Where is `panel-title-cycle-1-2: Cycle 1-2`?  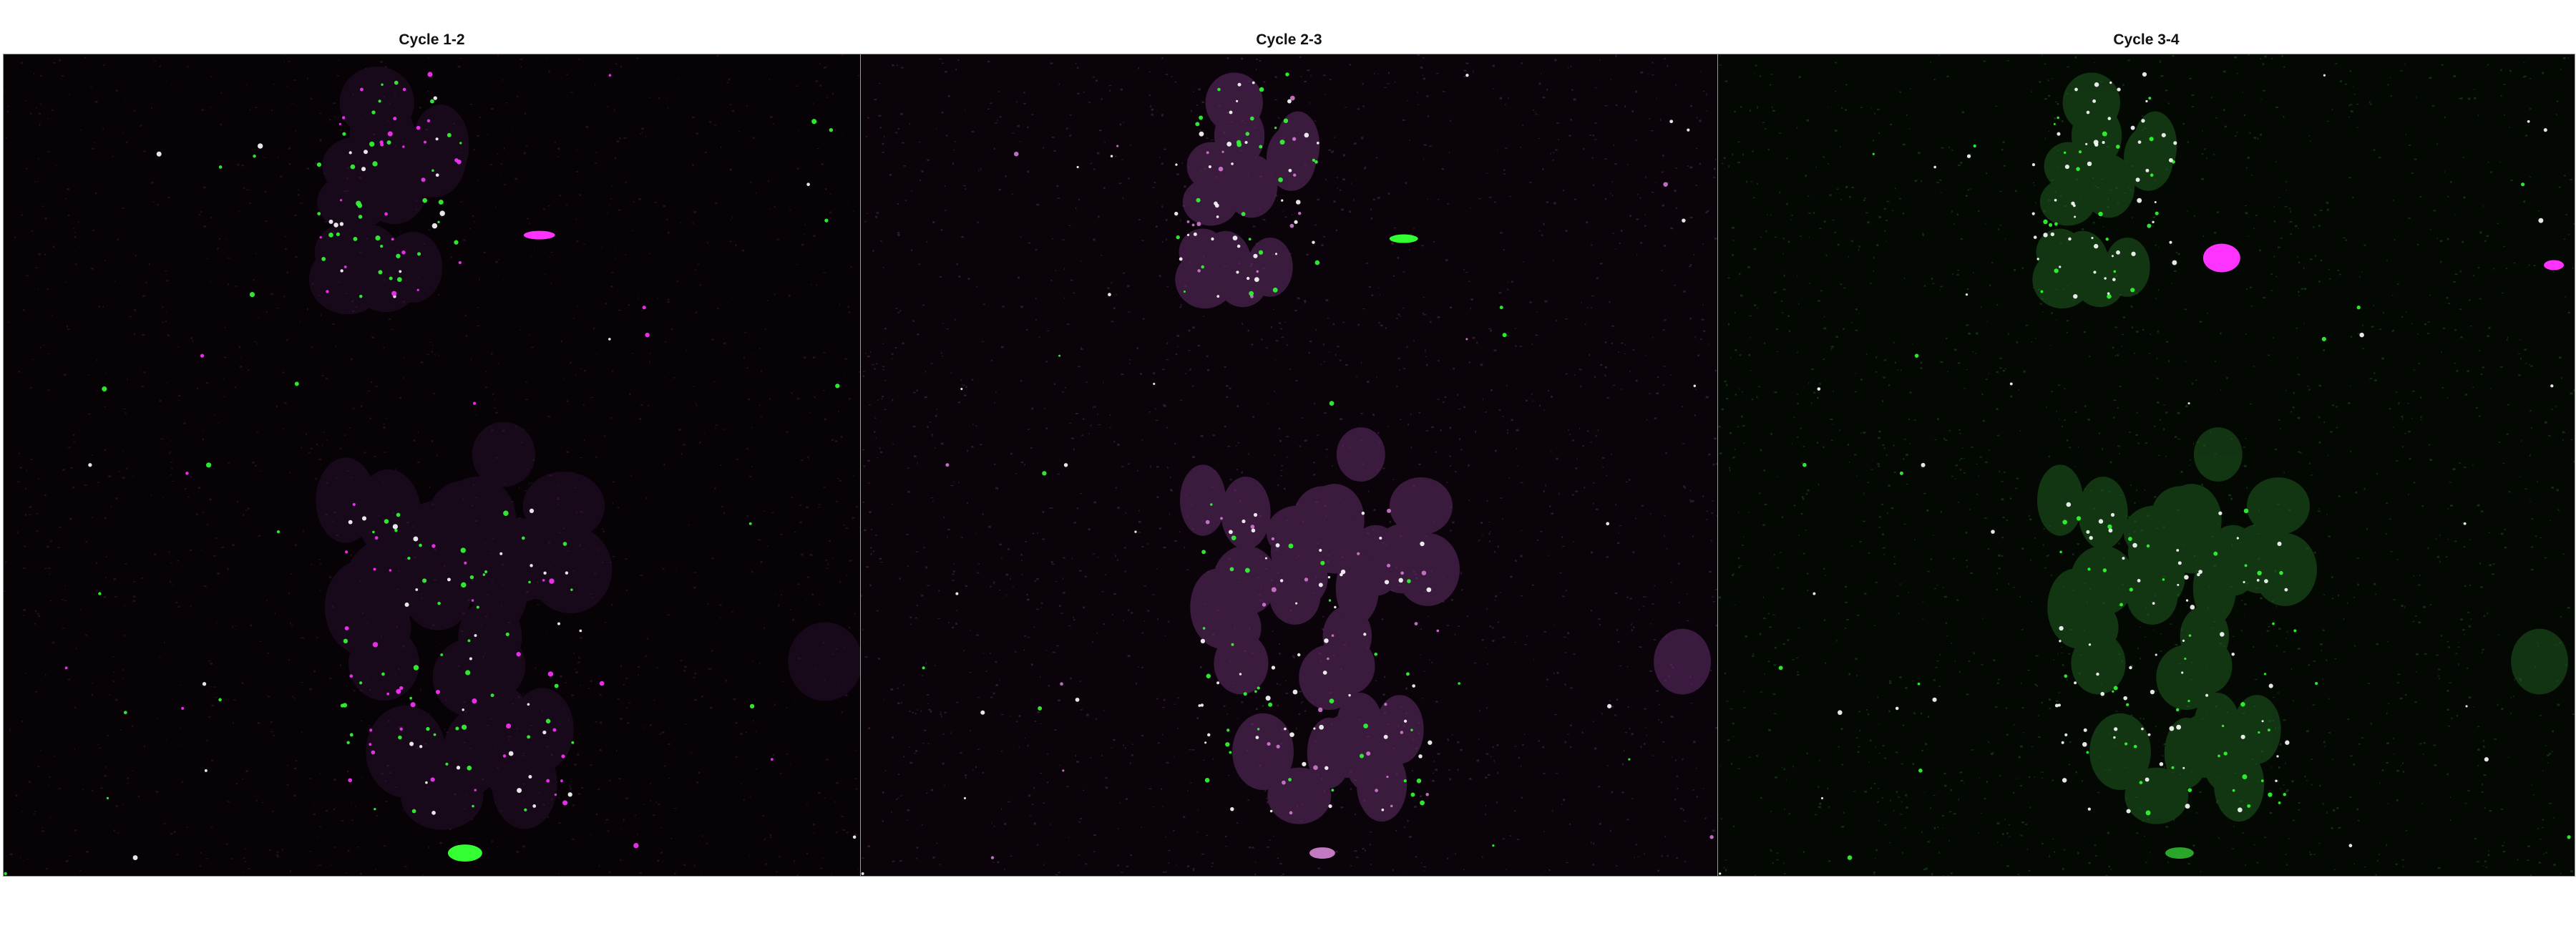 panel-title-cycle-1-2: Cycle 1-2 is located at coordinates (432, 39).